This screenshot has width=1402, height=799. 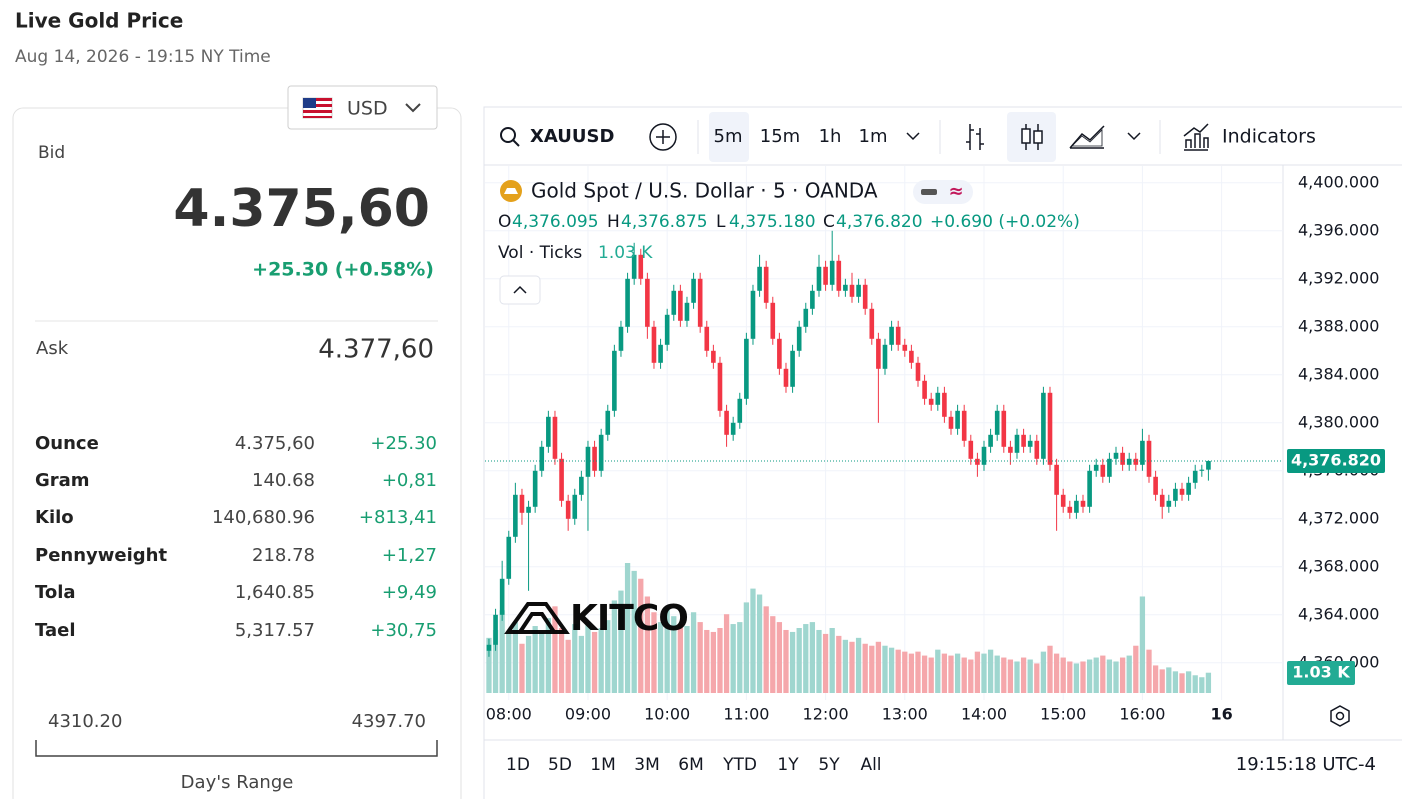 What do you see at coordinates (1340, 716) in the screenshot?
I see `settings-button` at bounding box center [1340, 716].